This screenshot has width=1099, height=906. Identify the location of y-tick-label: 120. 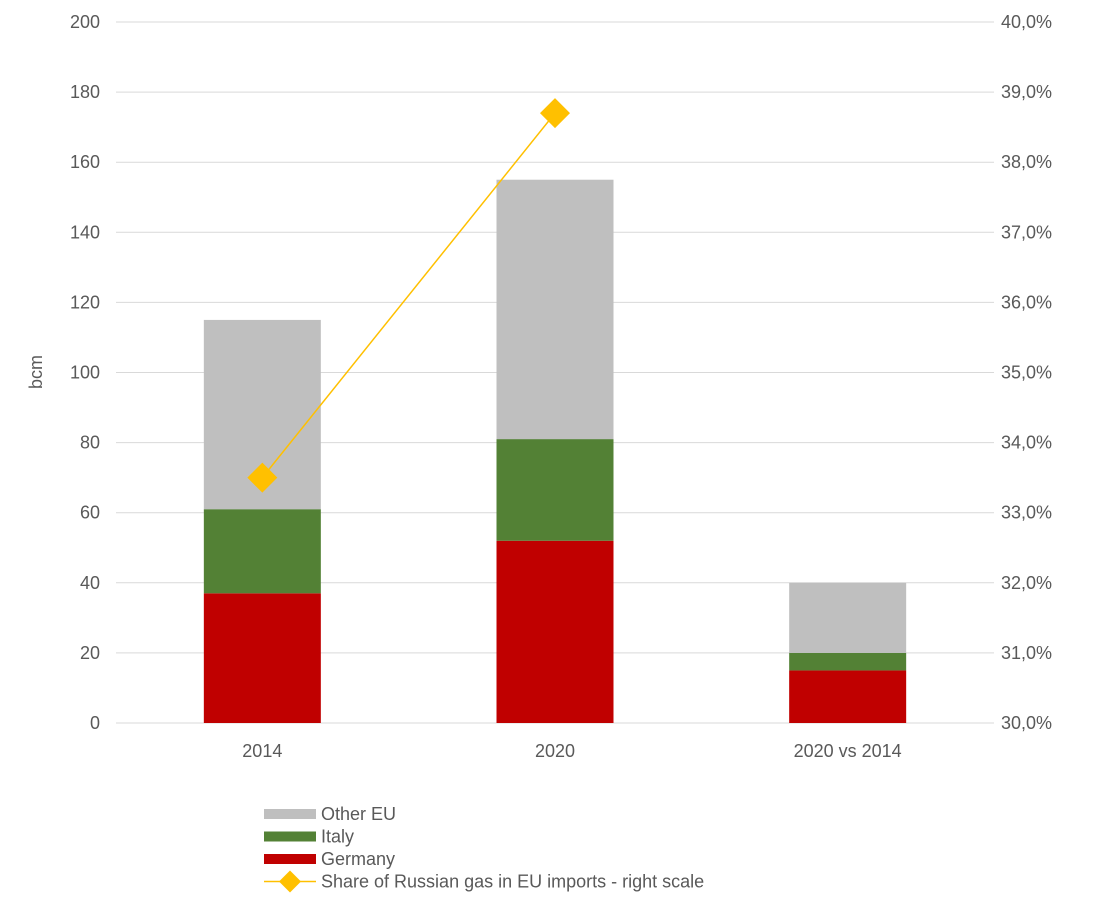
(85, 302).